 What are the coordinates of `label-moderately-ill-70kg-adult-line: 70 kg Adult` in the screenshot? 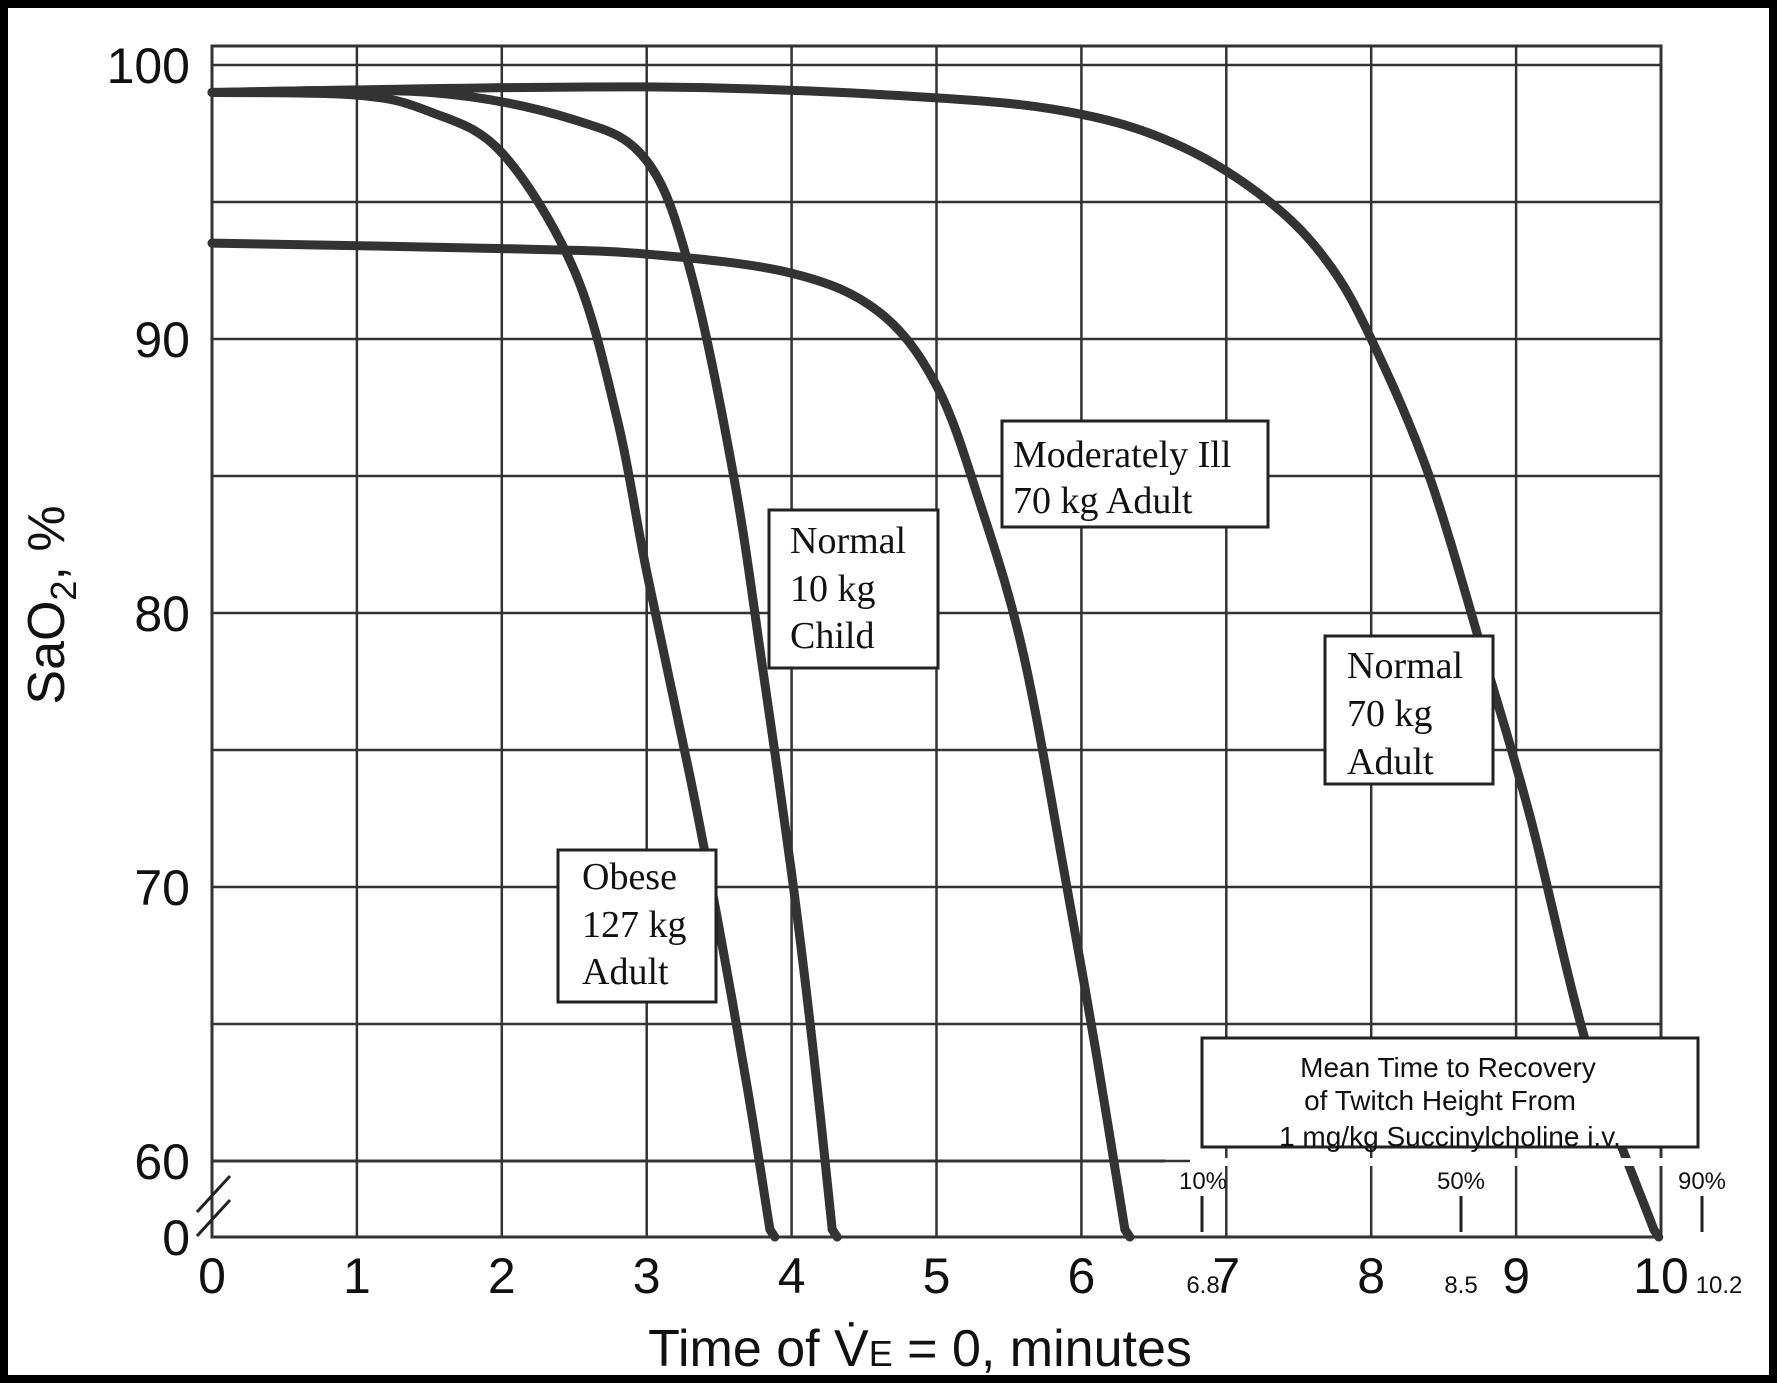 It's located at (1103, 501).